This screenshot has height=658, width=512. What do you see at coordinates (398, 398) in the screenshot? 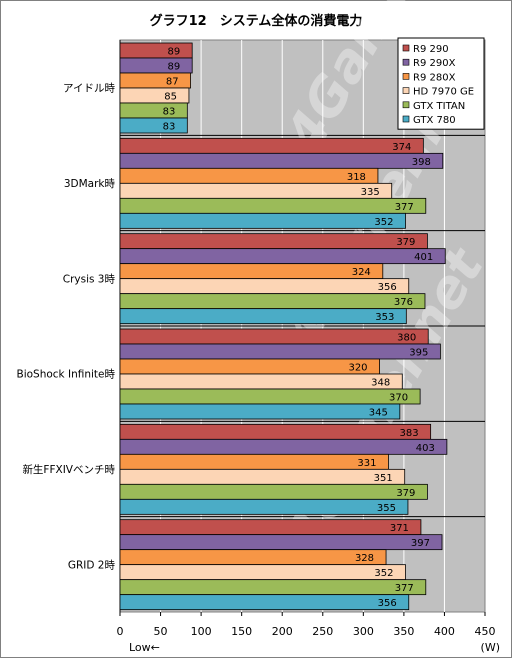
I see `data-label: 370` at bounding box center [398, 398].